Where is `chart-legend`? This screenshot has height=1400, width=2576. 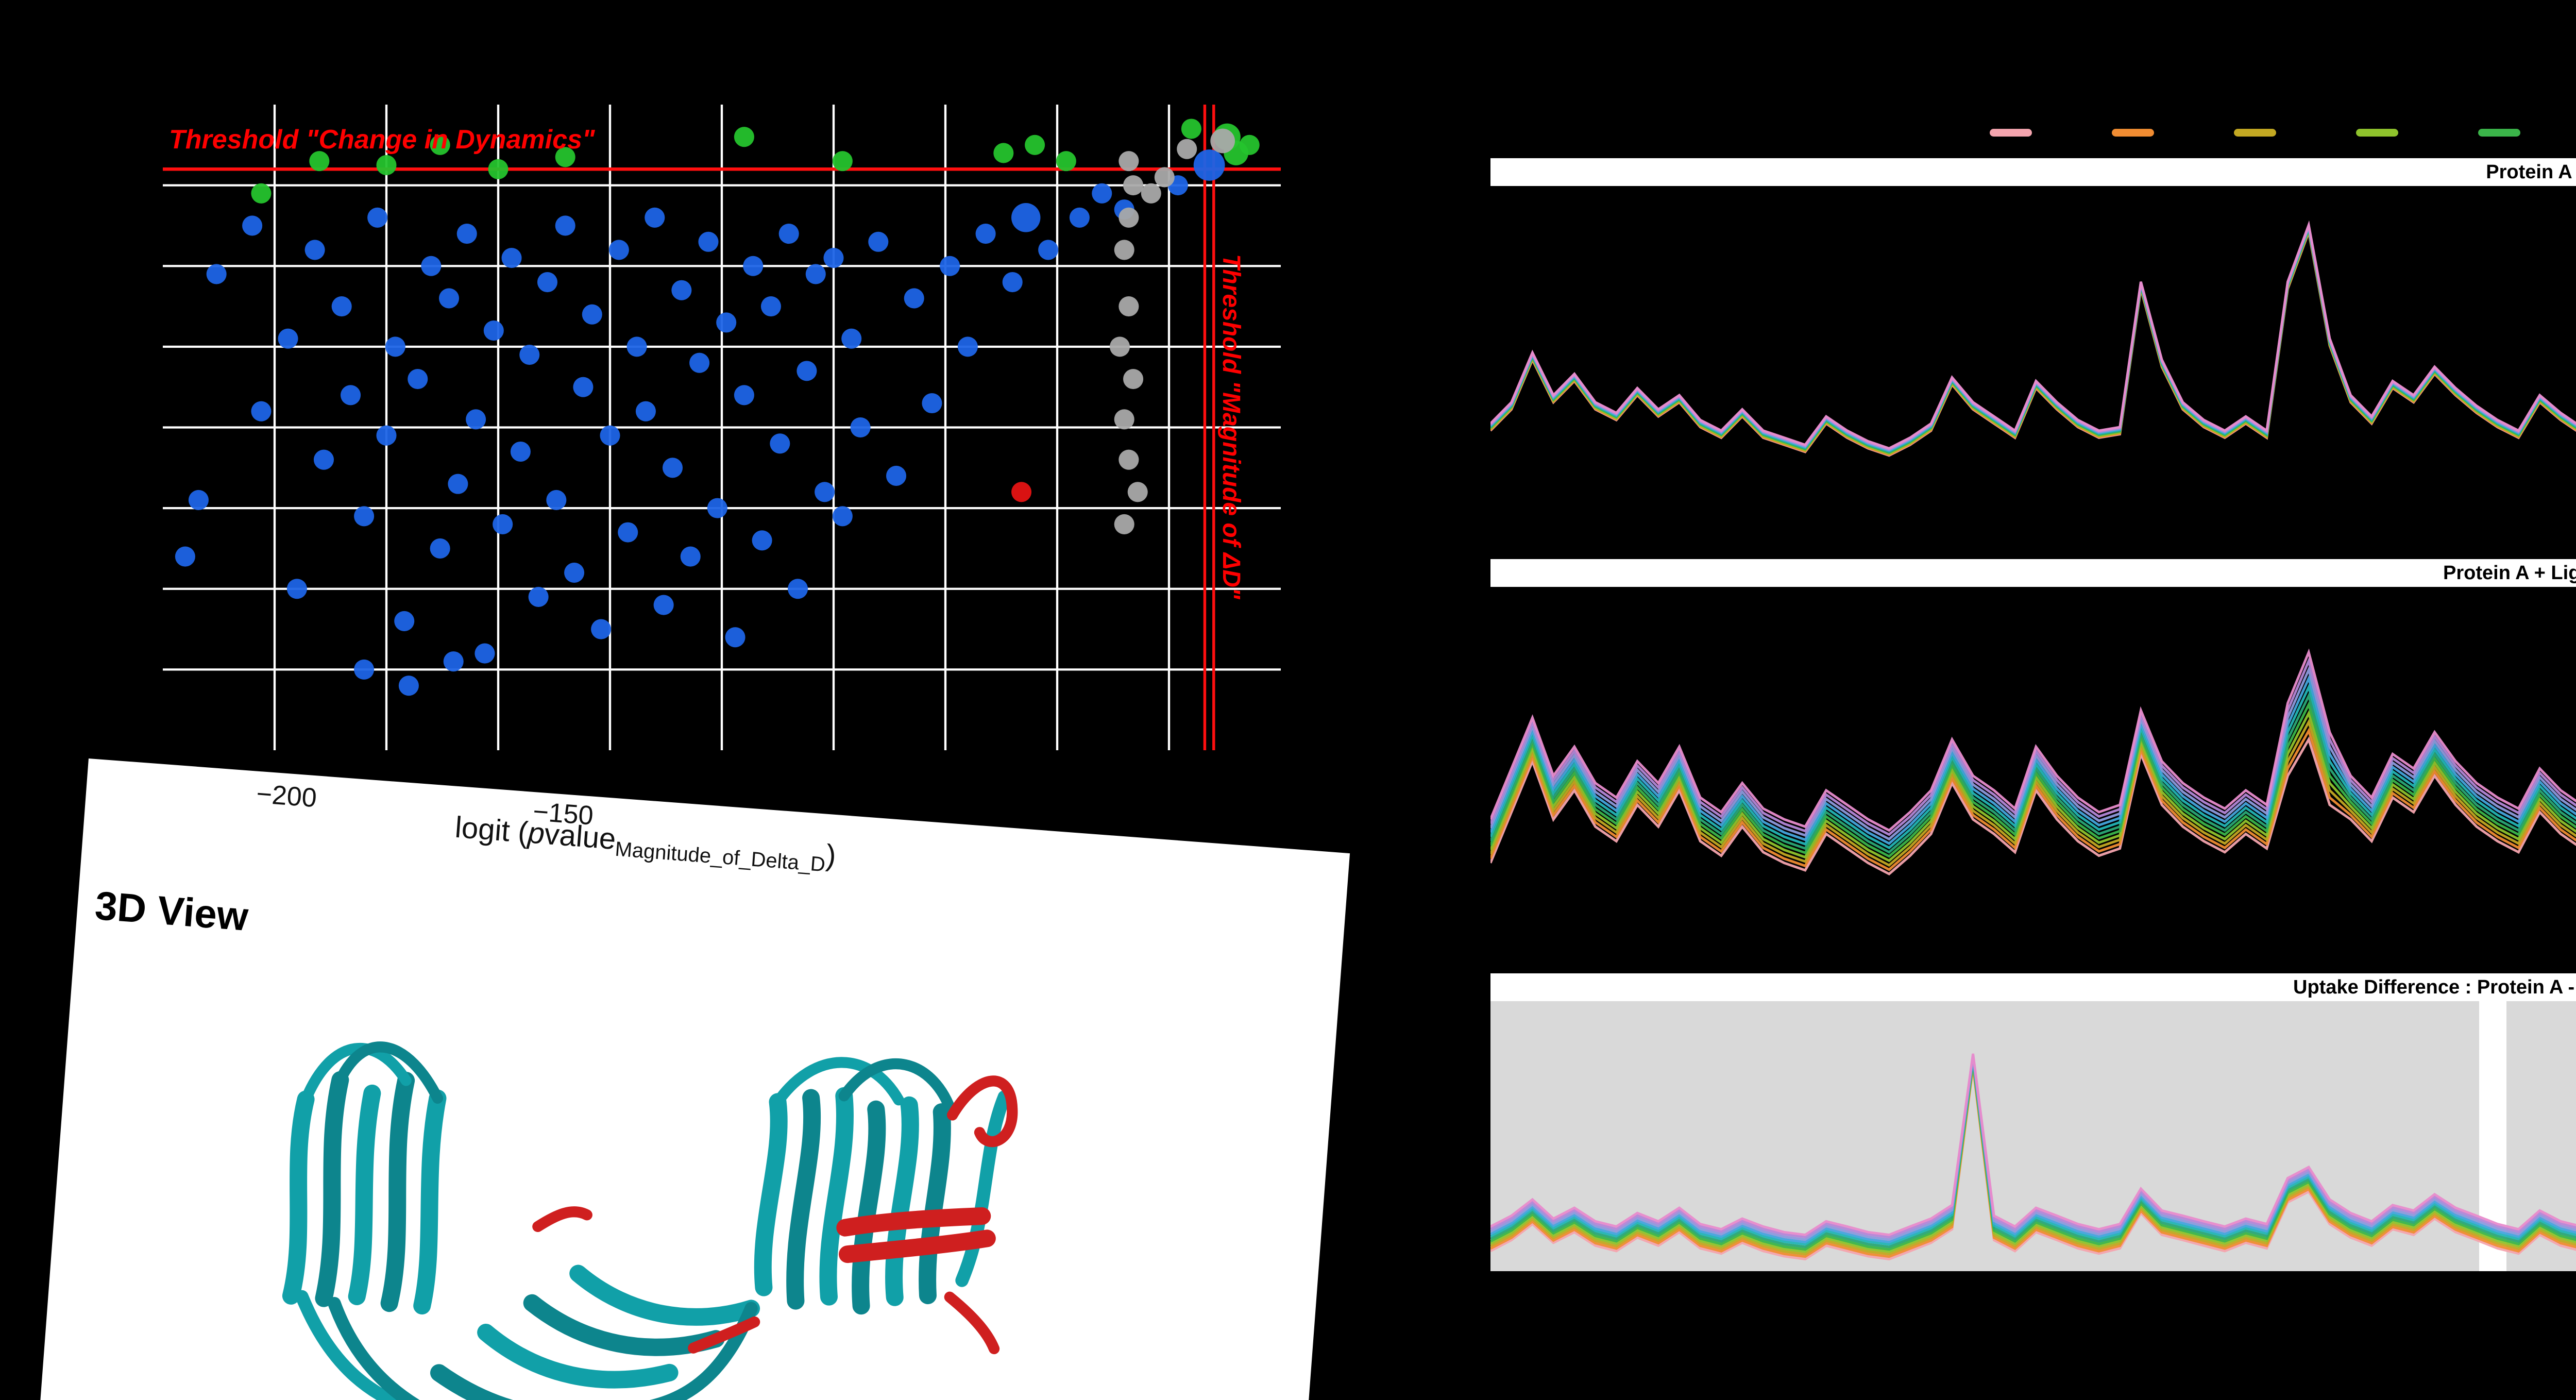
chart-legend is located at coordinates (2283, 133).